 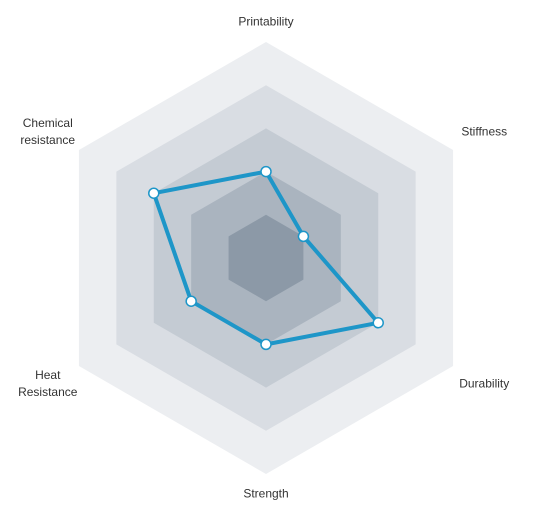 I want to click on axis-label: Chemical resistance, so click(x=48, y=131).